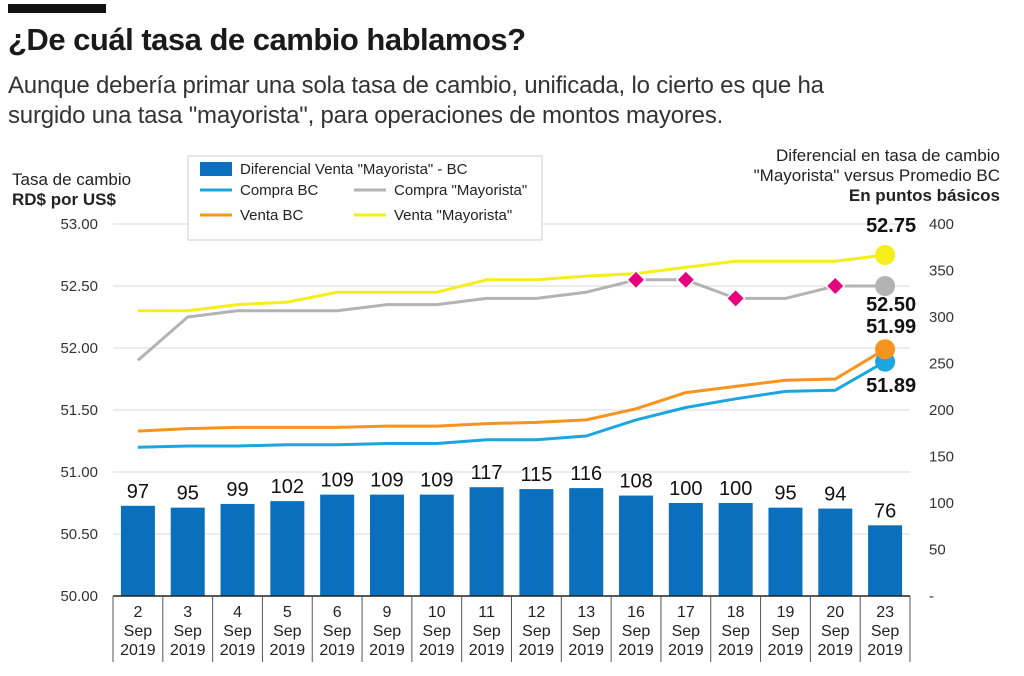  Describe the element at coordinates (287, 612) in the screenshot. I see `x-tick-label: 5` at that location.